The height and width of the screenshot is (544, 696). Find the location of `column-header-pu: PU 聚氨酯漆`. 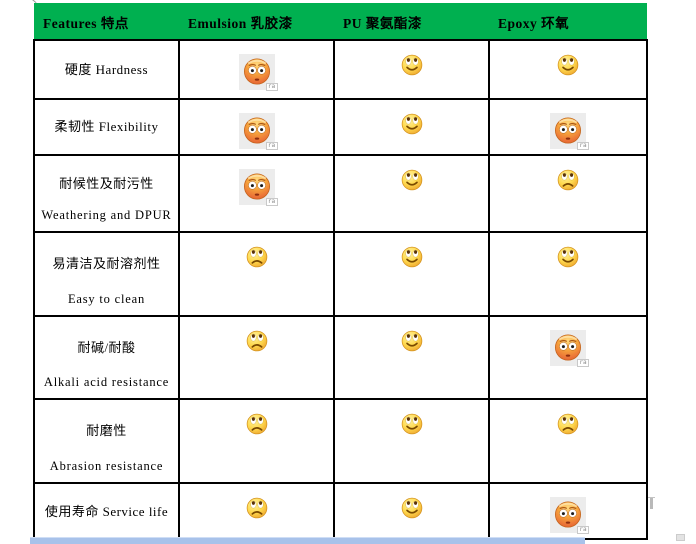

column-header-pu: PU 聚氨酯漆 is located at coordinates (411, 22).